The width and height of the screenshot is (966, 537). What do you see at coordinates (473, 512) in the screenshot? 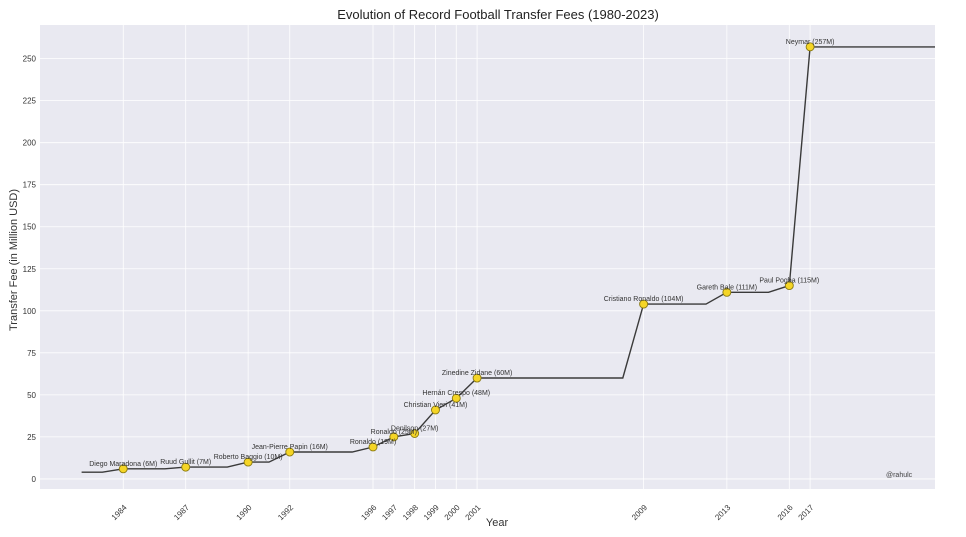
I see `x-tick-label: 2001` at bounding box center [473, 512].